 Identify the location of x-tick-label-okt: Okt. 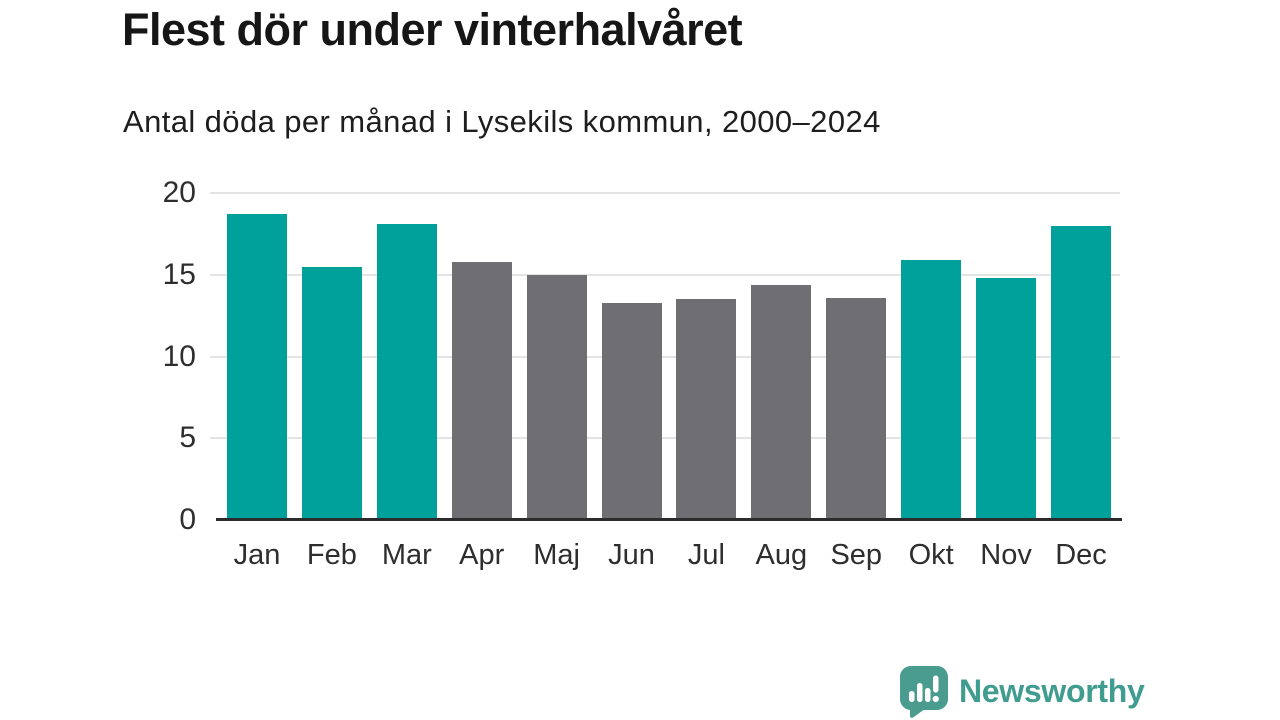
(931, 555).